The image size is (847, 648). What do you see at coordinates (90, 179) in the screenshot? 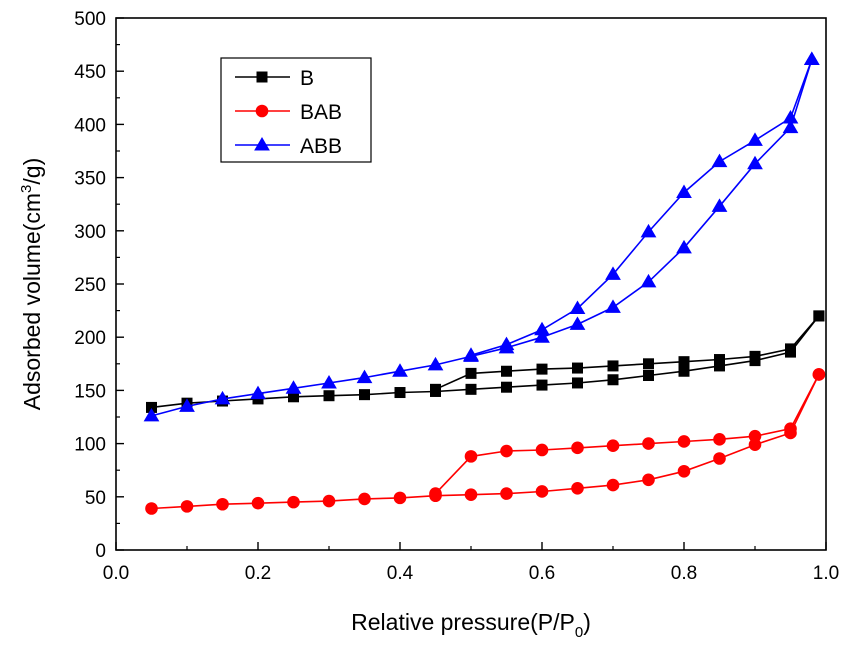
I see `y-tick-label: 350` at bounding box center [90, 179].